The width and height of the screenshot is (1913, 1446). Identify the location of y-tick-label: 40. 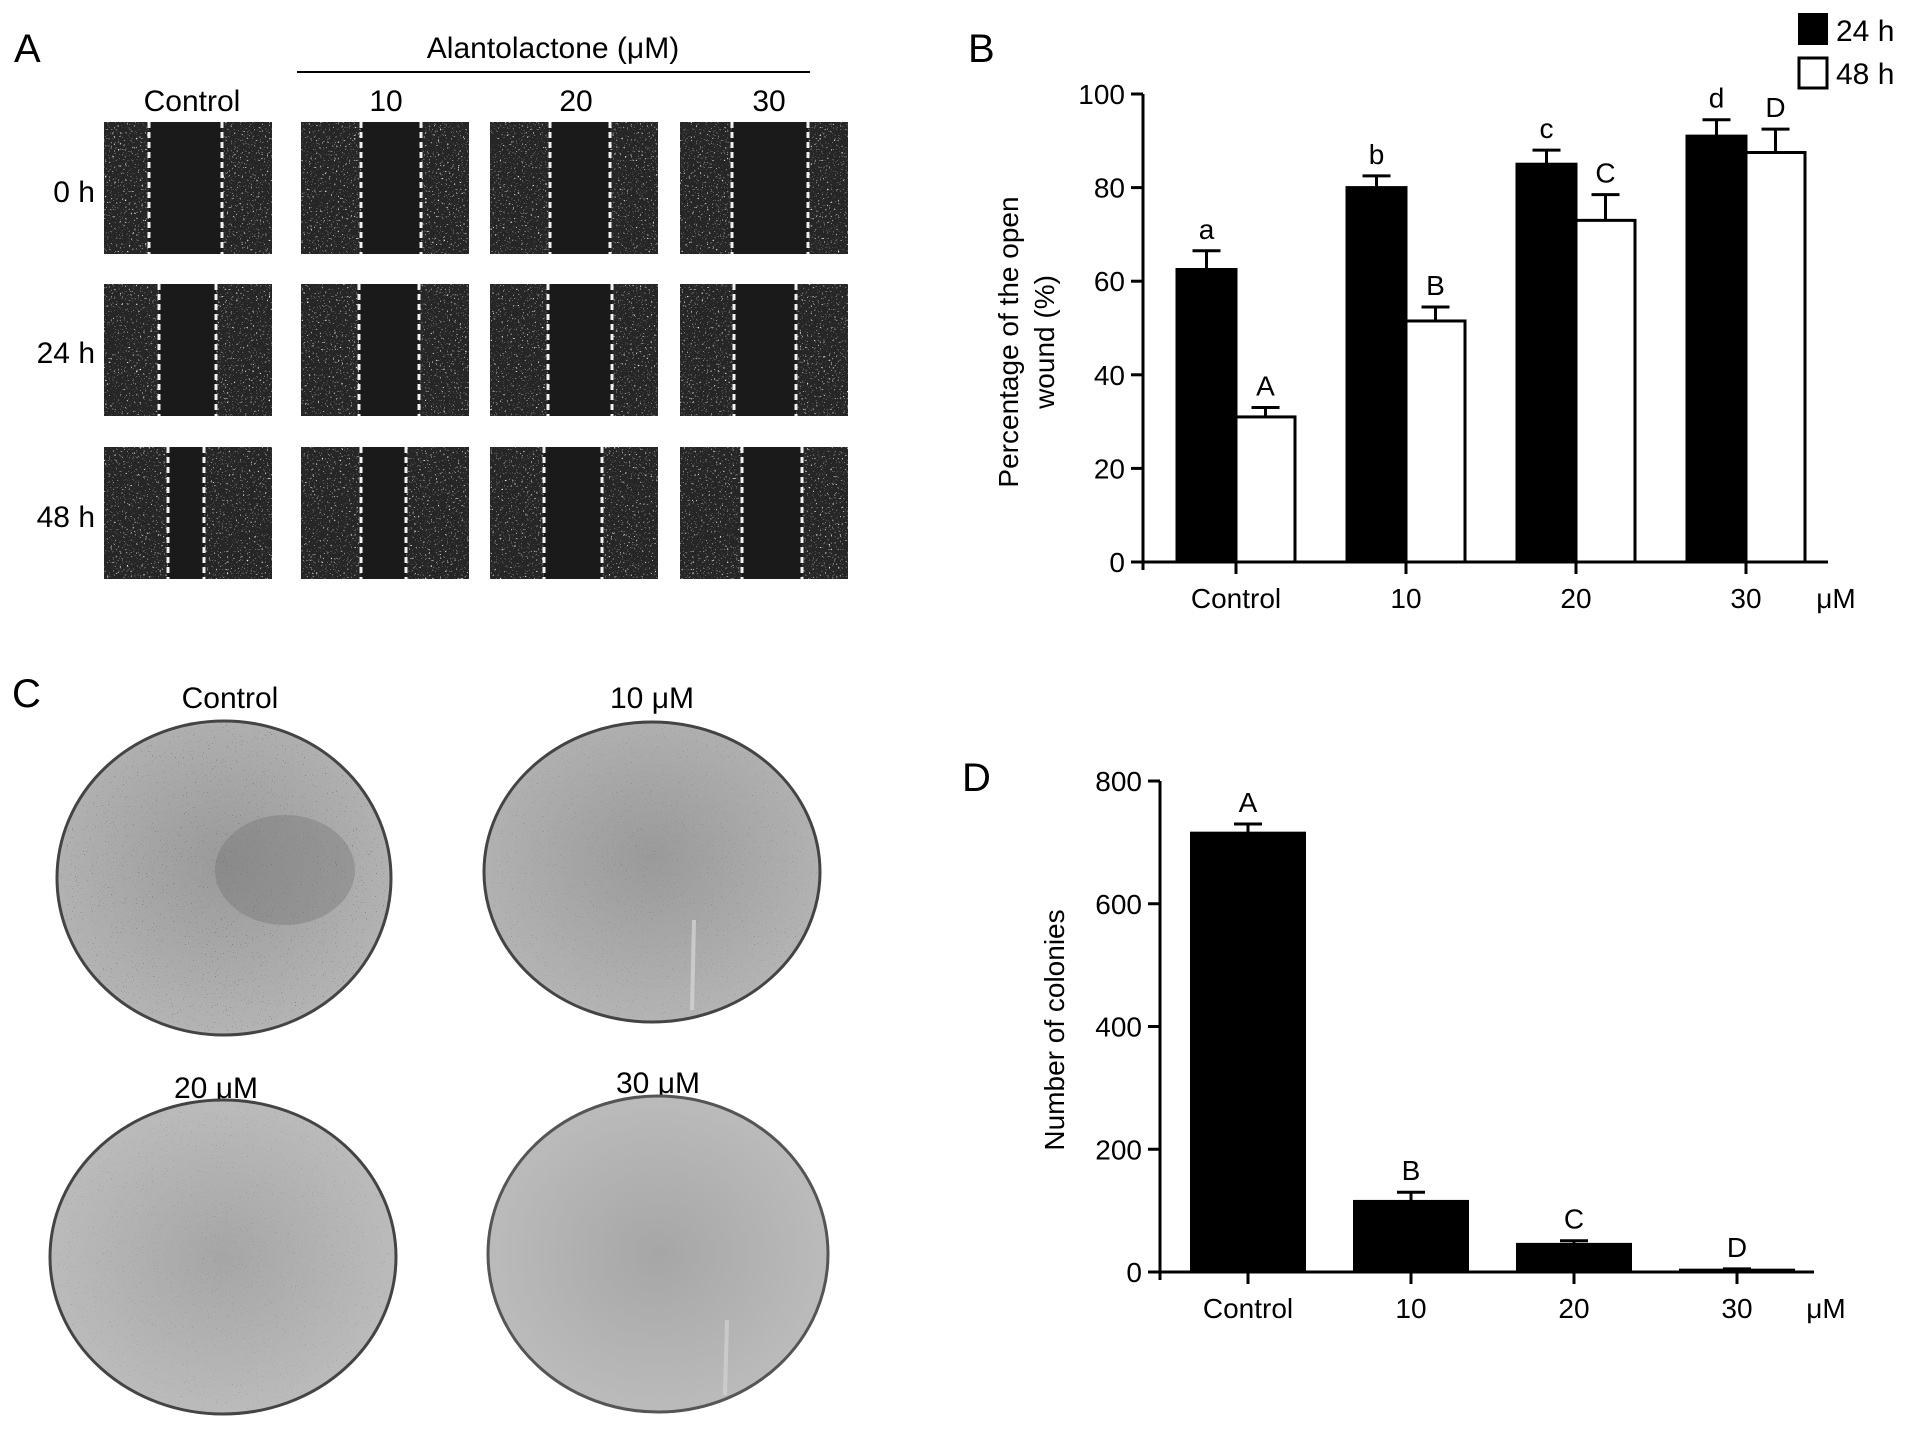
(1109, 375).